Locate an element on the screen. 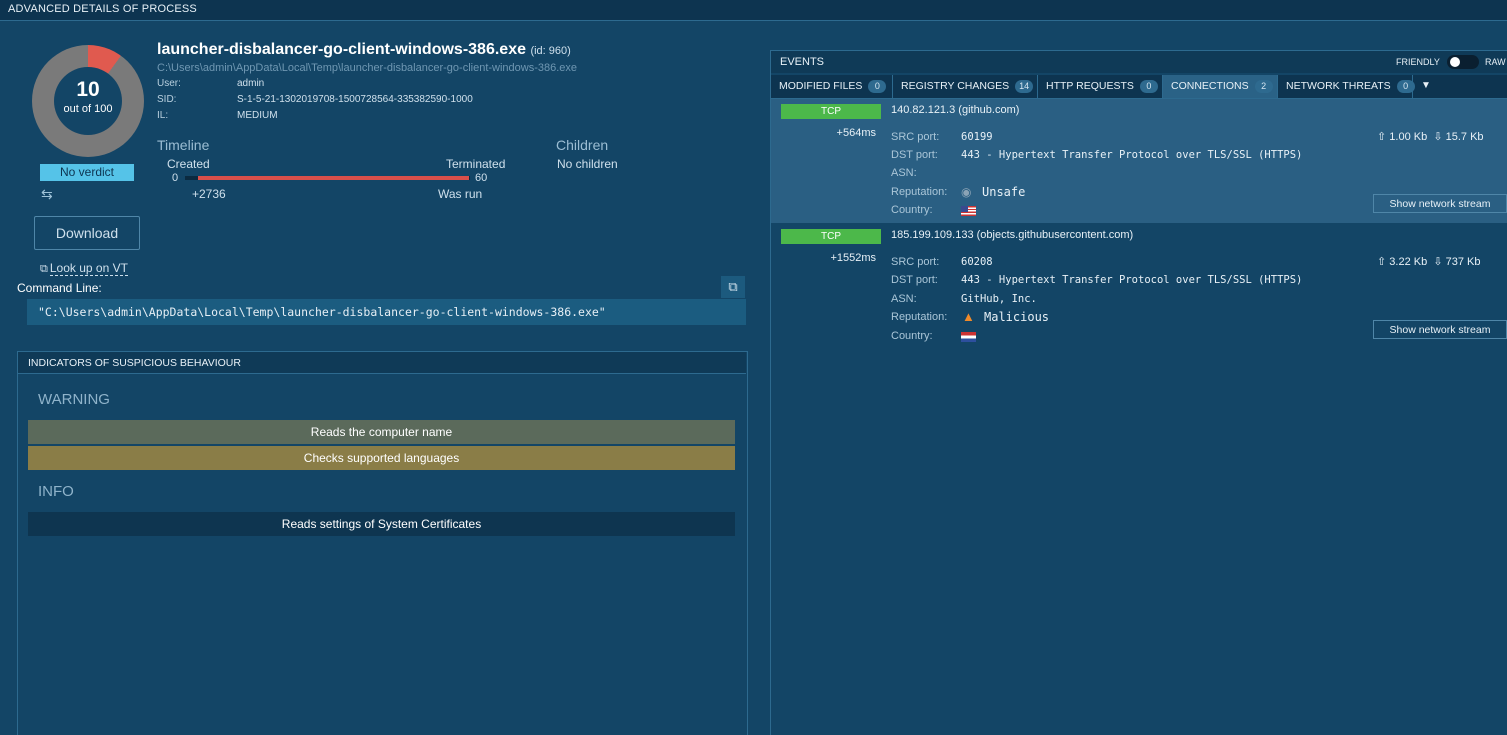 This screenshot has width=1507, height=735. timeline-terminated-label: Terminated is located at coordinates (476, 164).